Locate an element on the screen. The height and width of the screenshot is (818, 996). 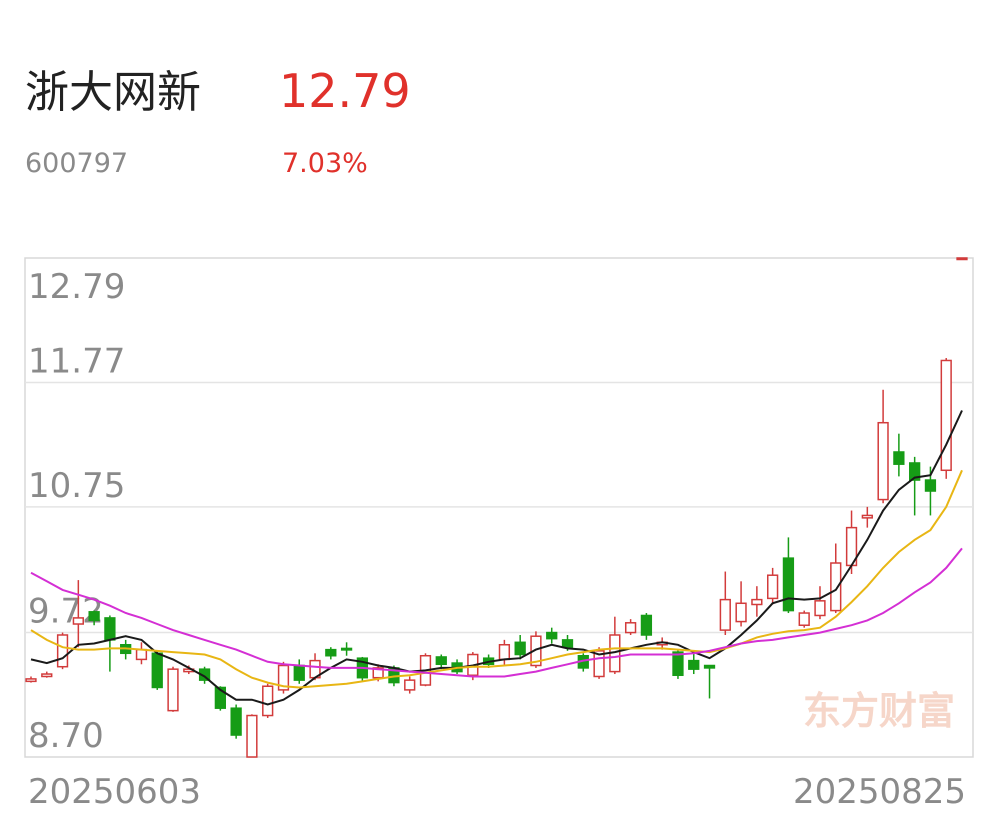
y-tick-label: 8.70 is located at coordinates (66, 736).